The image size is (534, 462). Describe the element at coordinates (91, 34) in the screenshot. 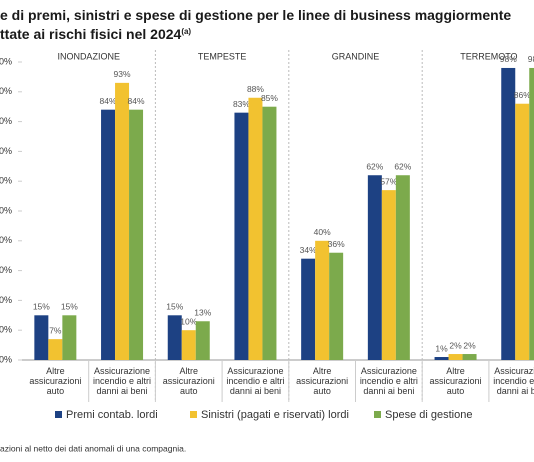

I see `title-line: ttate ai rischi fisici nel 2024` at that location.